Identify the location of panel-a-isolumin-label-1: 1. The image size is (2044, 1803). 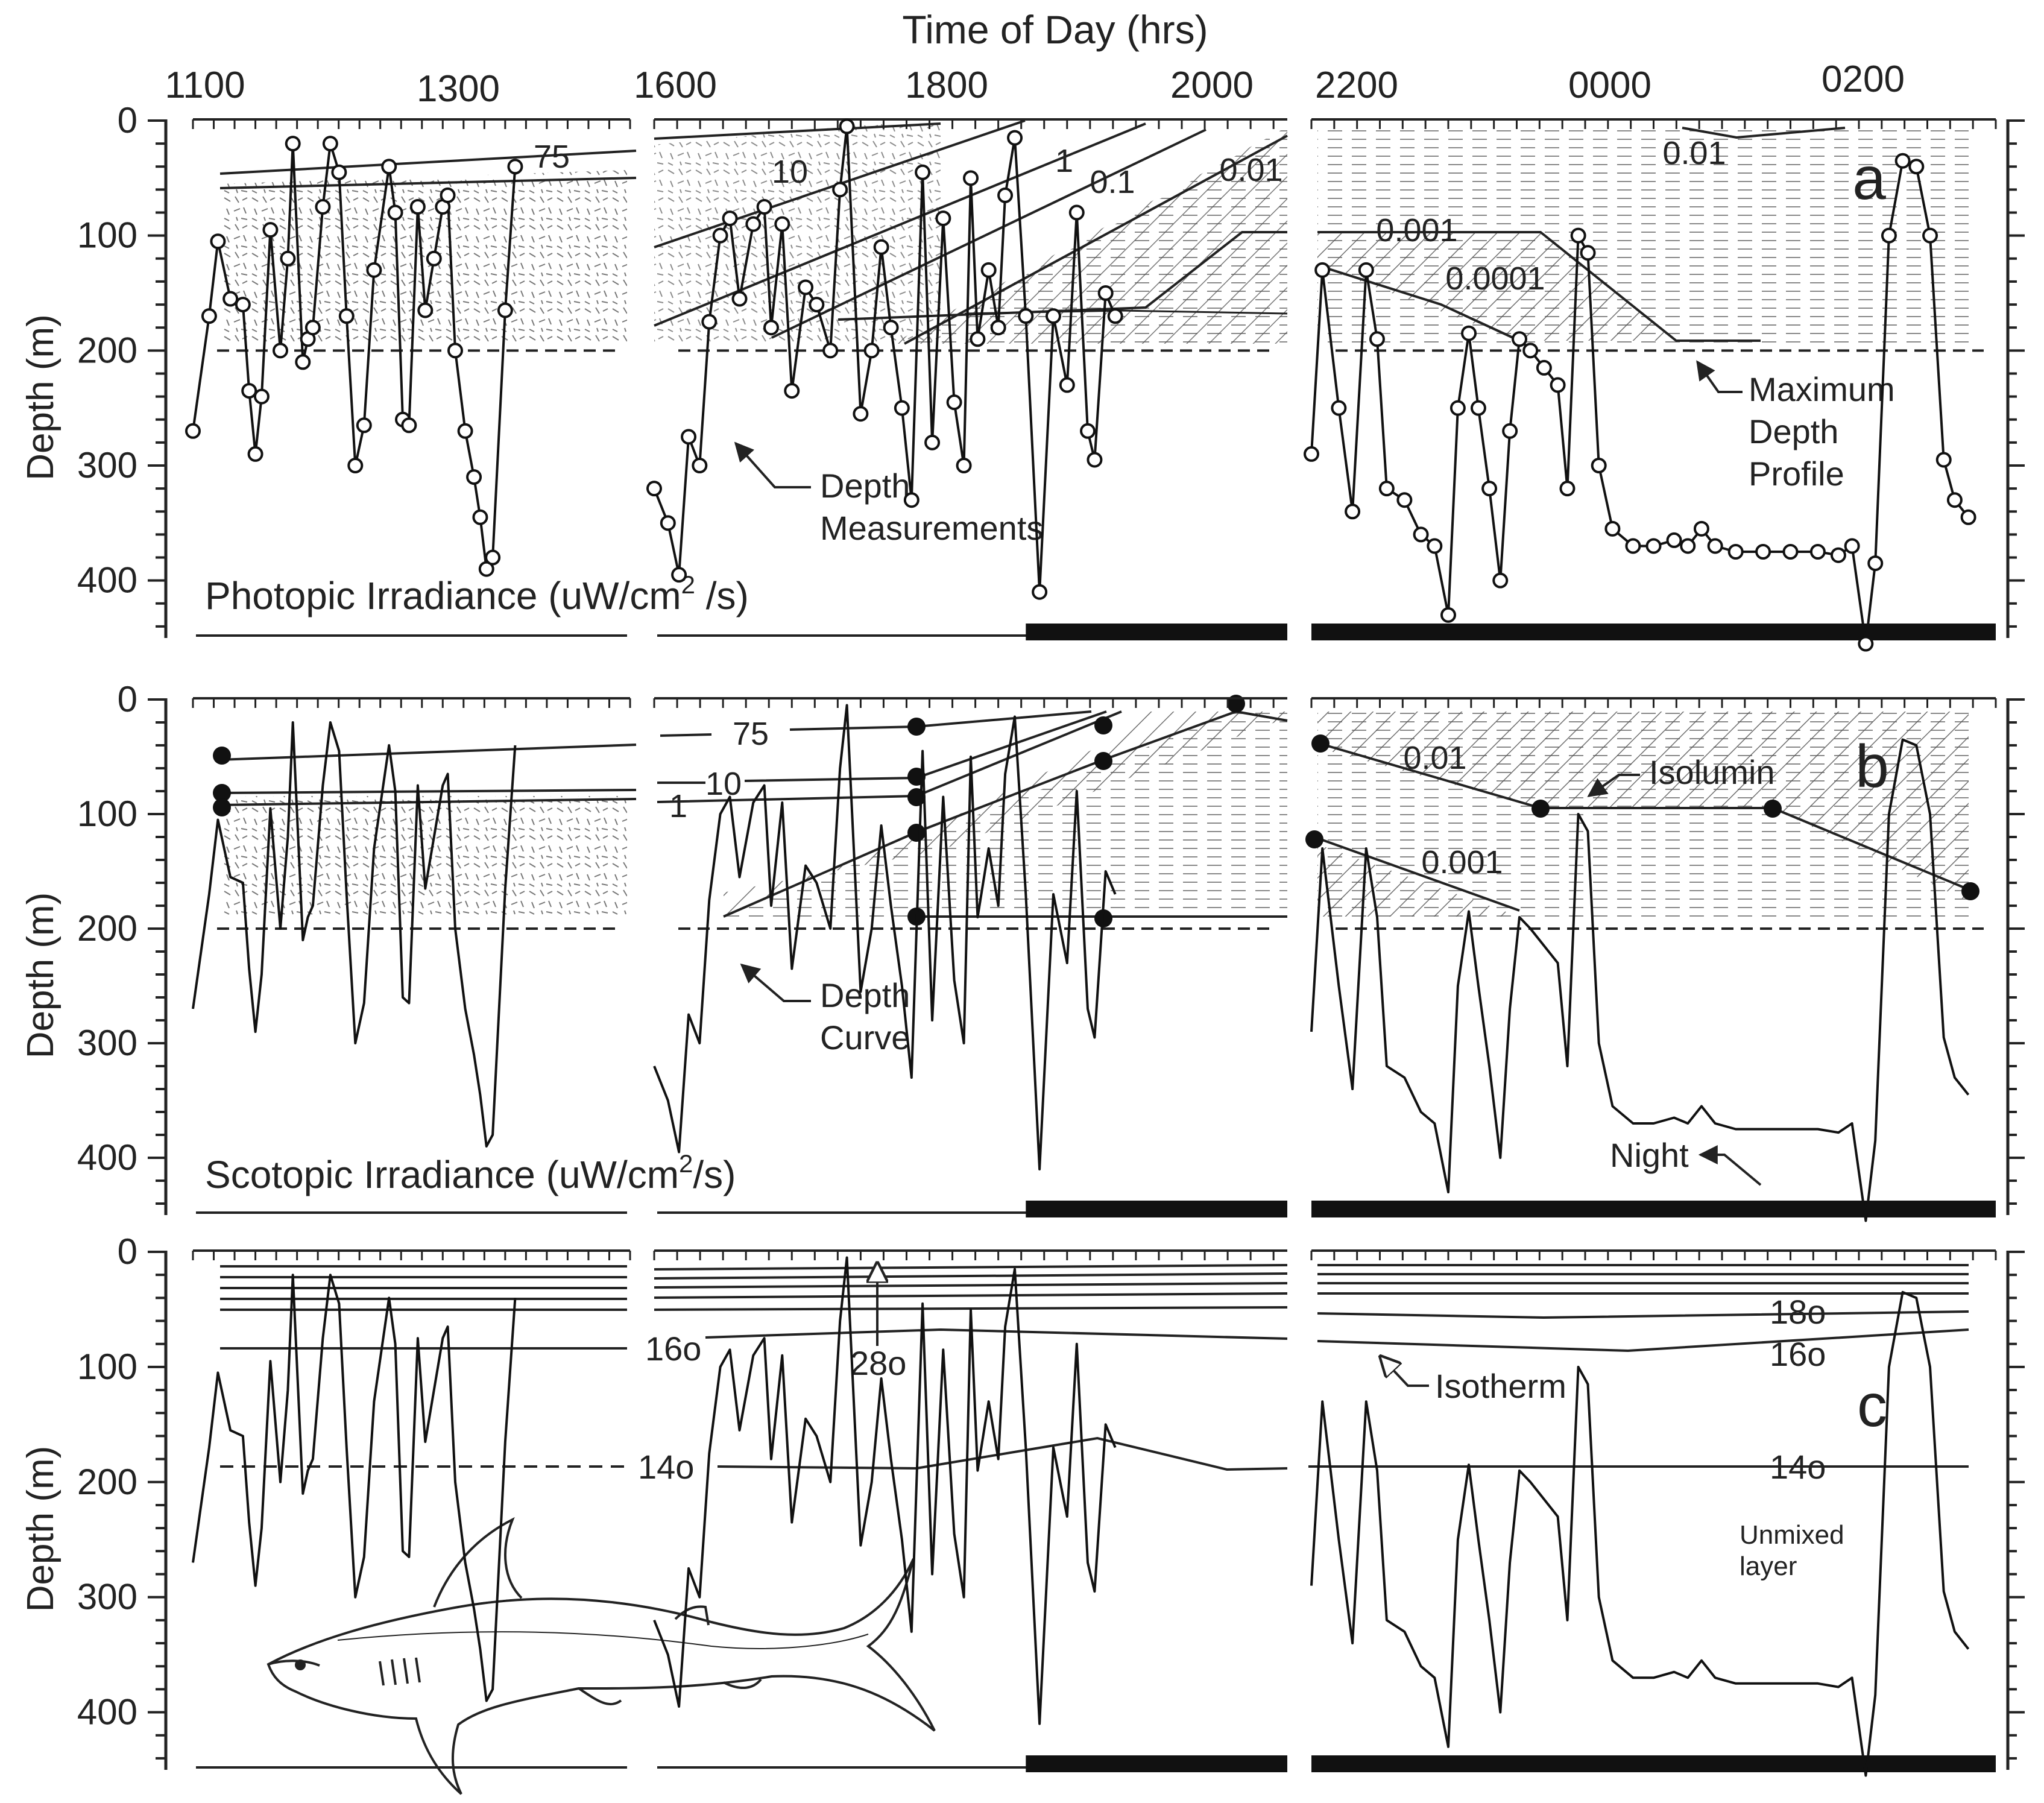
(1064, 161).